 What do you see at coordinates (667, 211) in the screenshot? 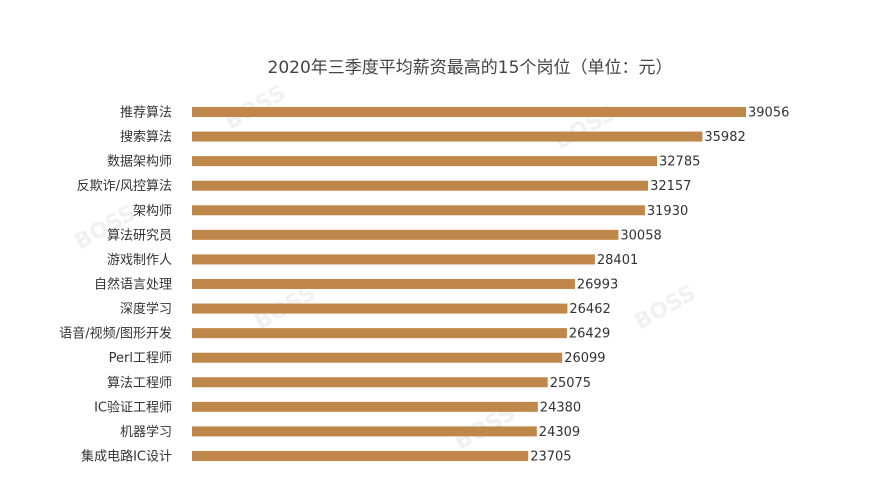
I see `value-label: 31930` at bounding box center [667, 211].